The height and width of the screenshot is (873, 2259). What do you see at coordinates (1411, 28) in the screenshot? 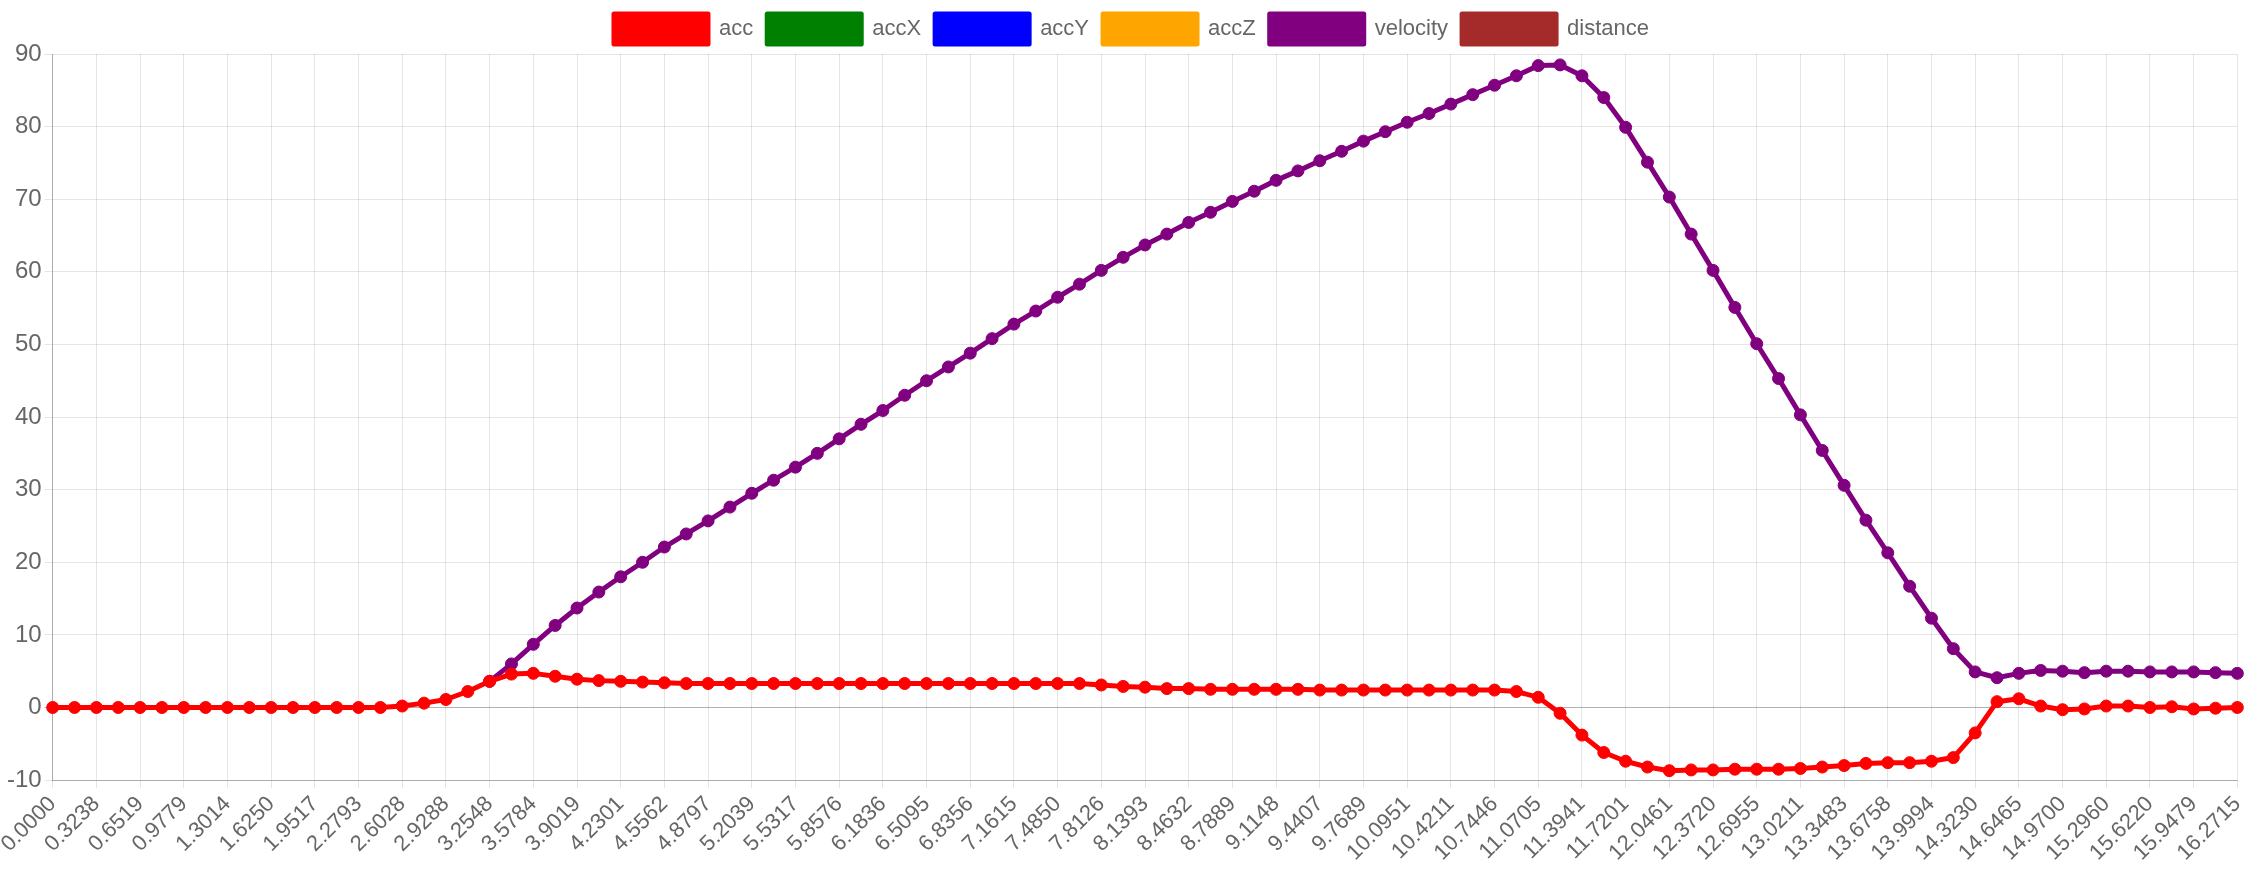
I see `legend-label: velocity` at bounding box center [1411, 28].